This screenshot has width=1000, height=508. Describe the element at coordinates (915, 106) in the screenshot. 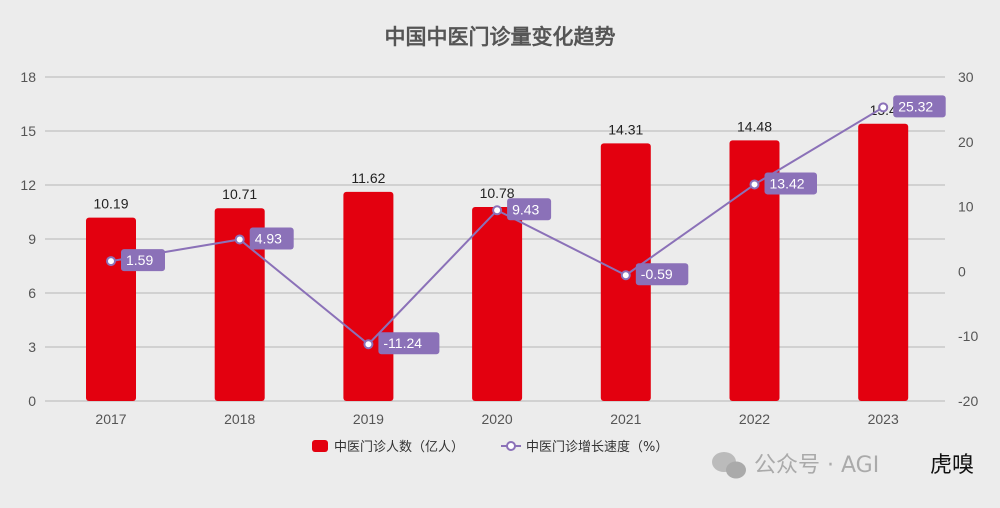

I see `growth-label: 25.32` at that location.